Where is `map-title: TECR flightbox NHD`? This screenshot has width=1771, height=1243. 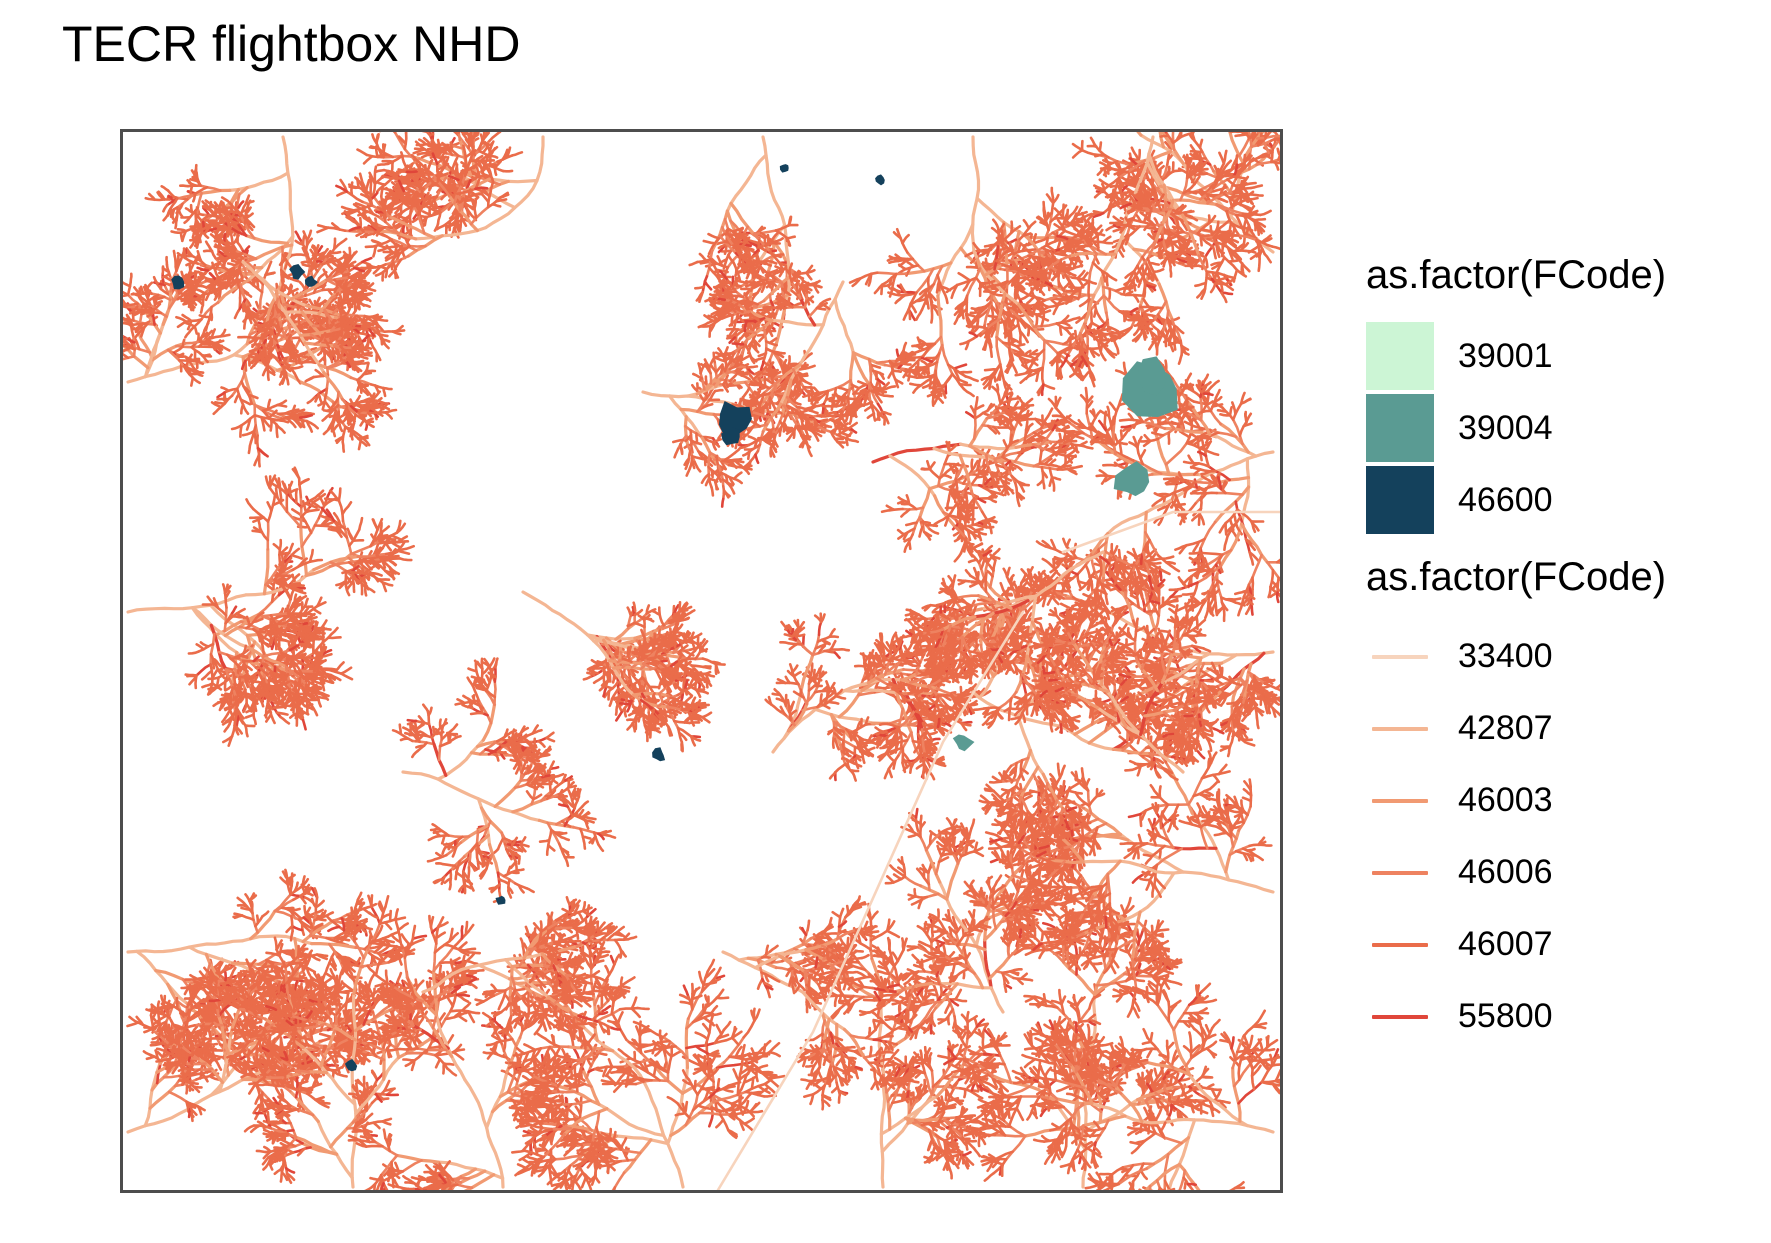
map-title: TECR flightbox NHD is located at coordinates (291, 44).